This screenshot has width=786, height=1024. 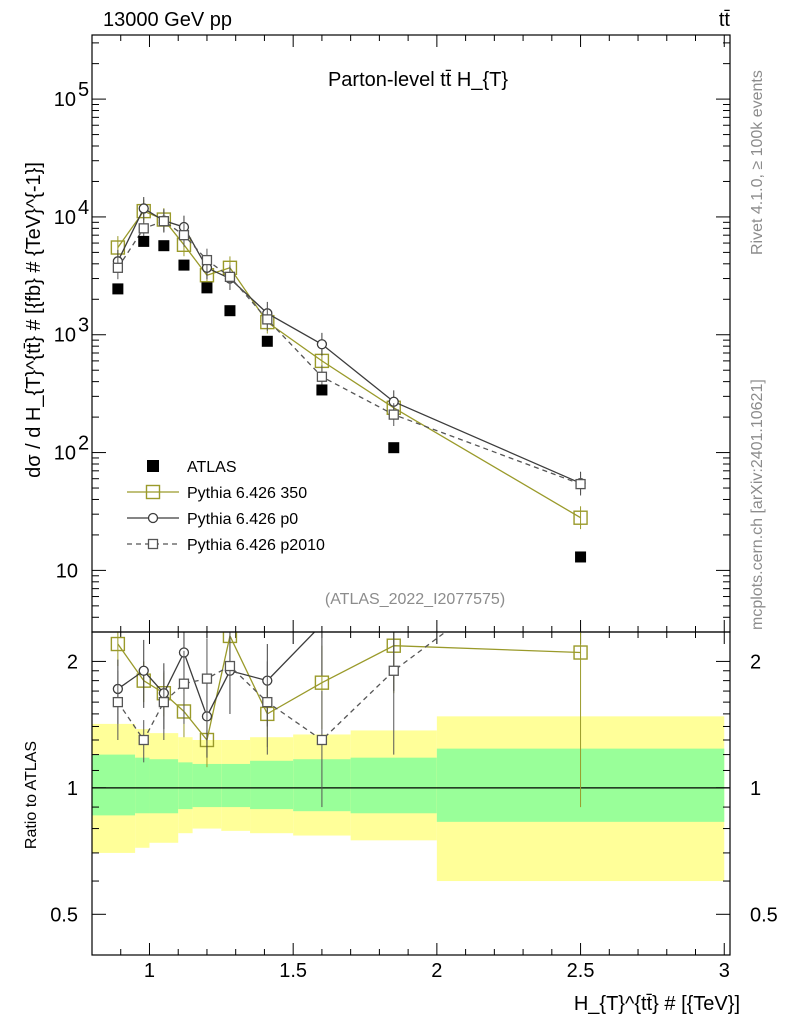 What do you see at coordinates (34, 320) in the screenshot?
I see `y-axis-label: dσ / d H_{T}^{tt̄} # [{fb} # {TeV}^{-1}]` at bounding box center [34, 320].